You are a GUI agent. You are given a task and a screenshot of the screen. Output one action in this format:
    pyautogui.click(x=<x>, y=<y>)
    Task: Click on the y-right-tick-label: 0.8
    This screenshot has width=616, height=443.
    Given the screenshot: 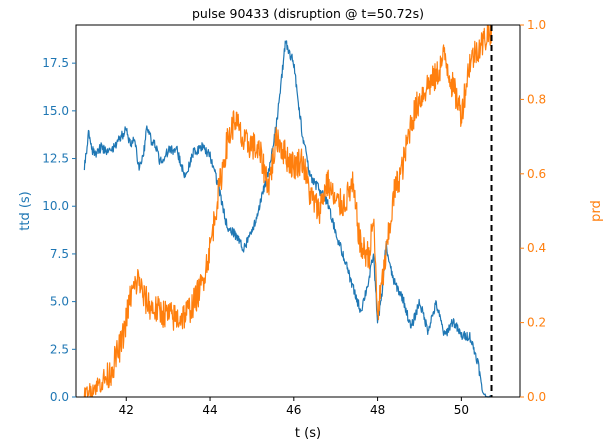 What is the action you would take?
    pyautogui.click(x=536, y=99)
    